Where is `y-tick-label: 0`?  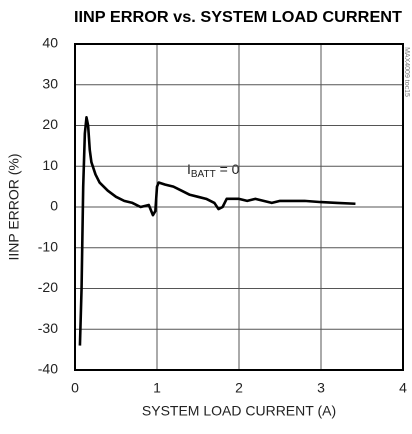
y-tick-label: 0 is located at coordinates (54, 206).